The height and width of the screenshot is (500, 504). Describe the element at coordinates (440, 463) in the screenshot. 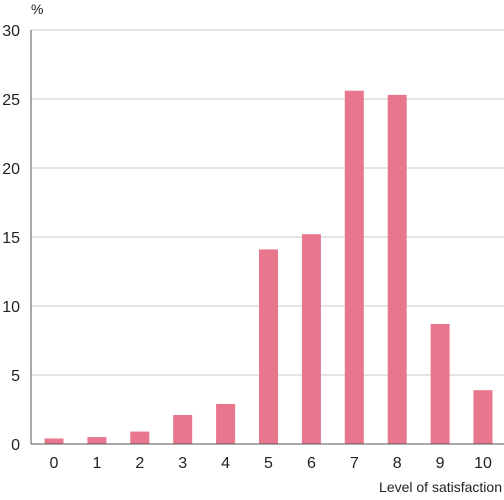

I see `x-tick-label-9: 9` at that location.